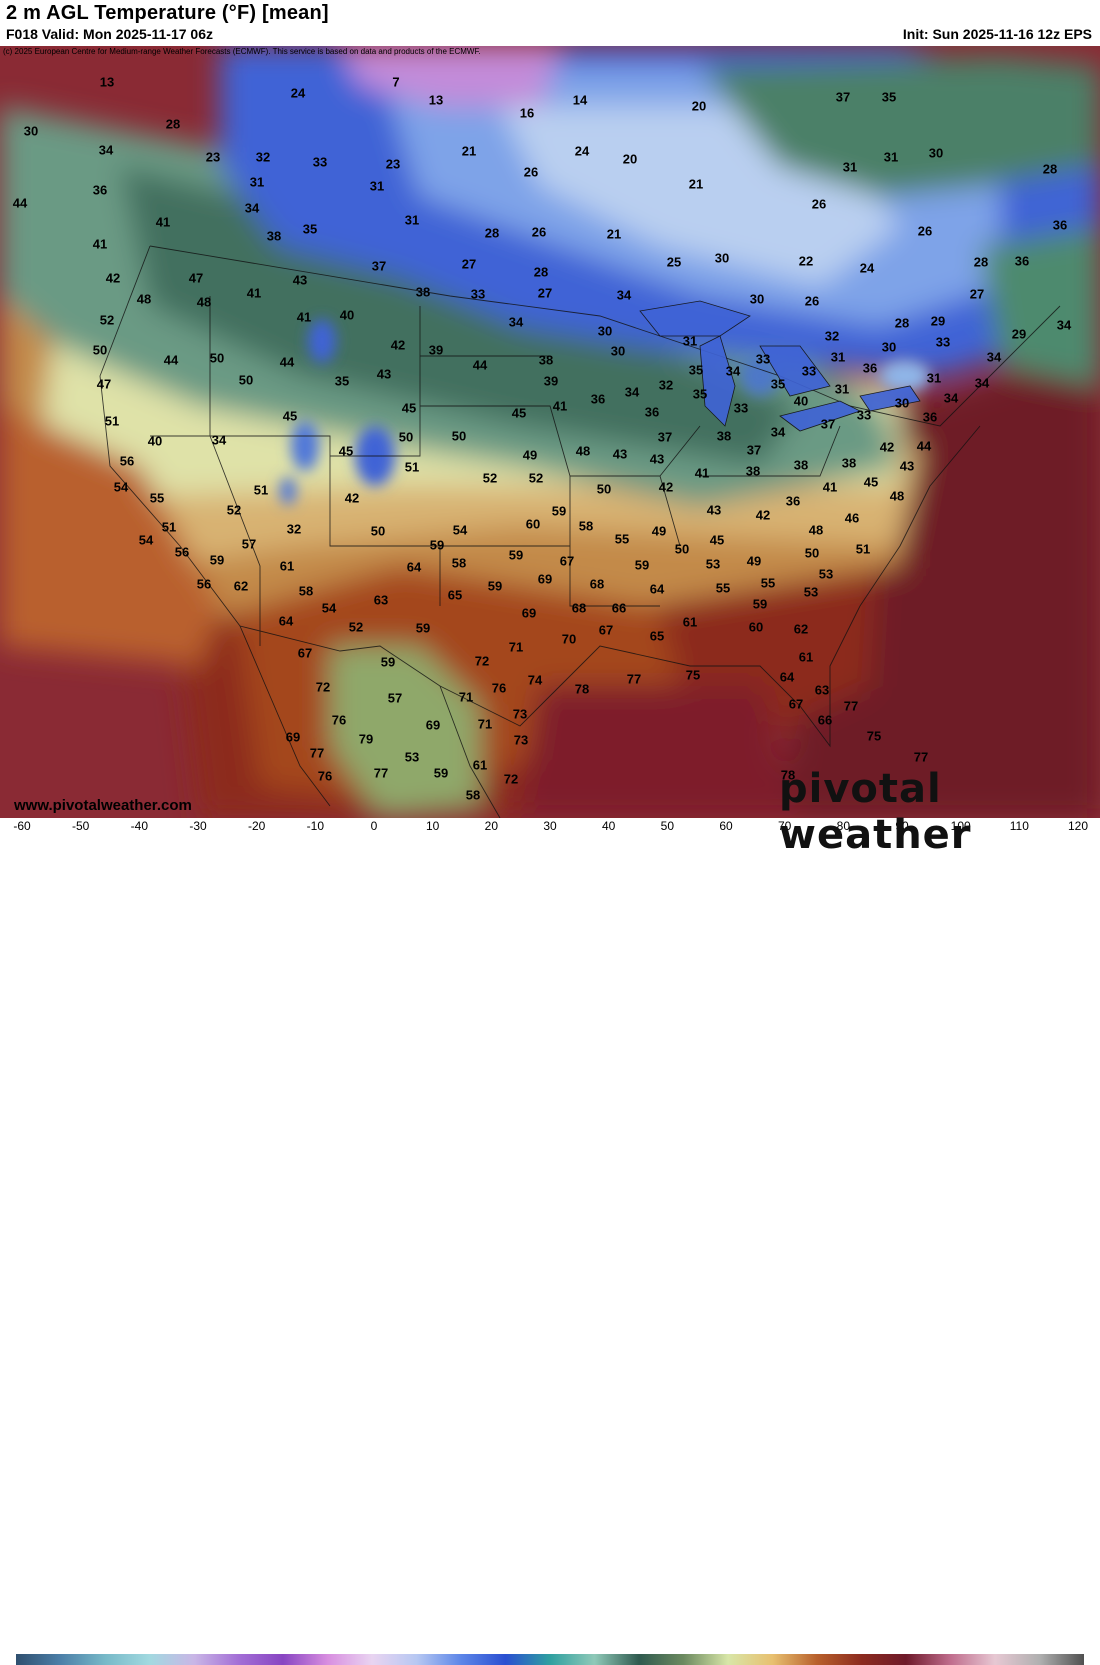  Describe the element at coordinates (323, 687) in the screenshot. I see `temperature-value: 72` at that location.